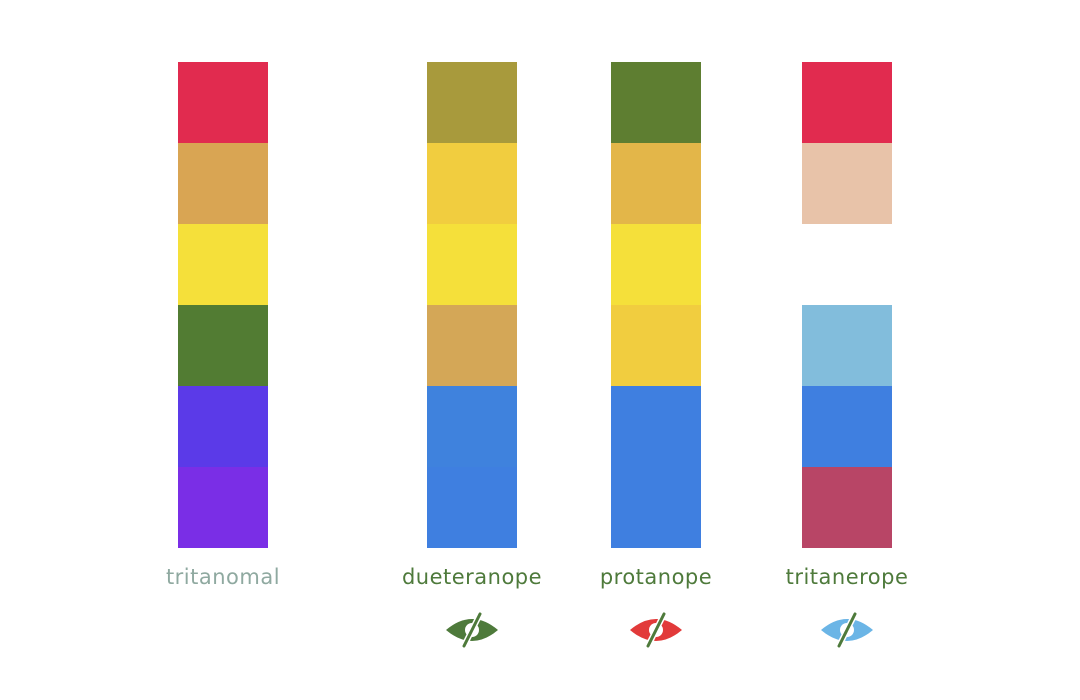 This screenshot has width=1080, height=700. I want to click on swatch-stack-tritanomal, so click(223, 305).